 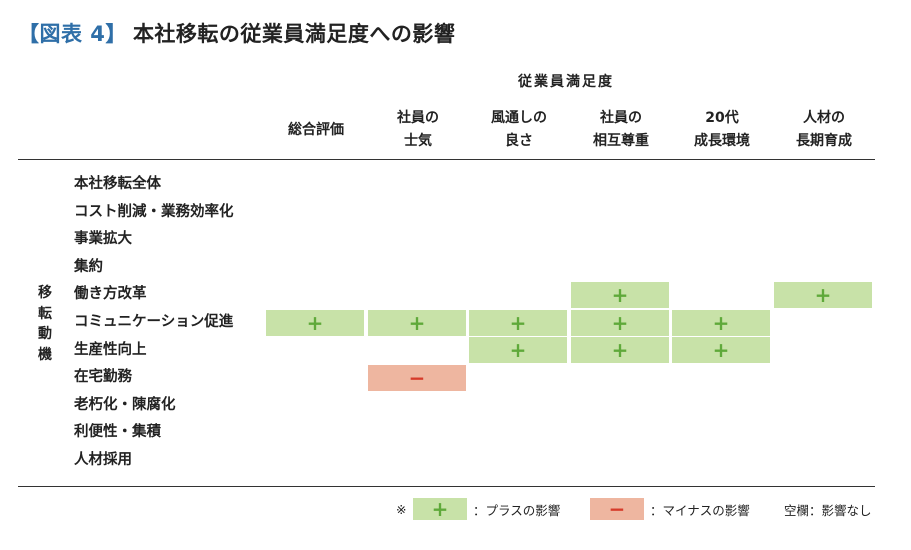 What do you see at coordinates (446, 486) in the screenshot?
I see `footer-rule` at bounding box center [446, 486].